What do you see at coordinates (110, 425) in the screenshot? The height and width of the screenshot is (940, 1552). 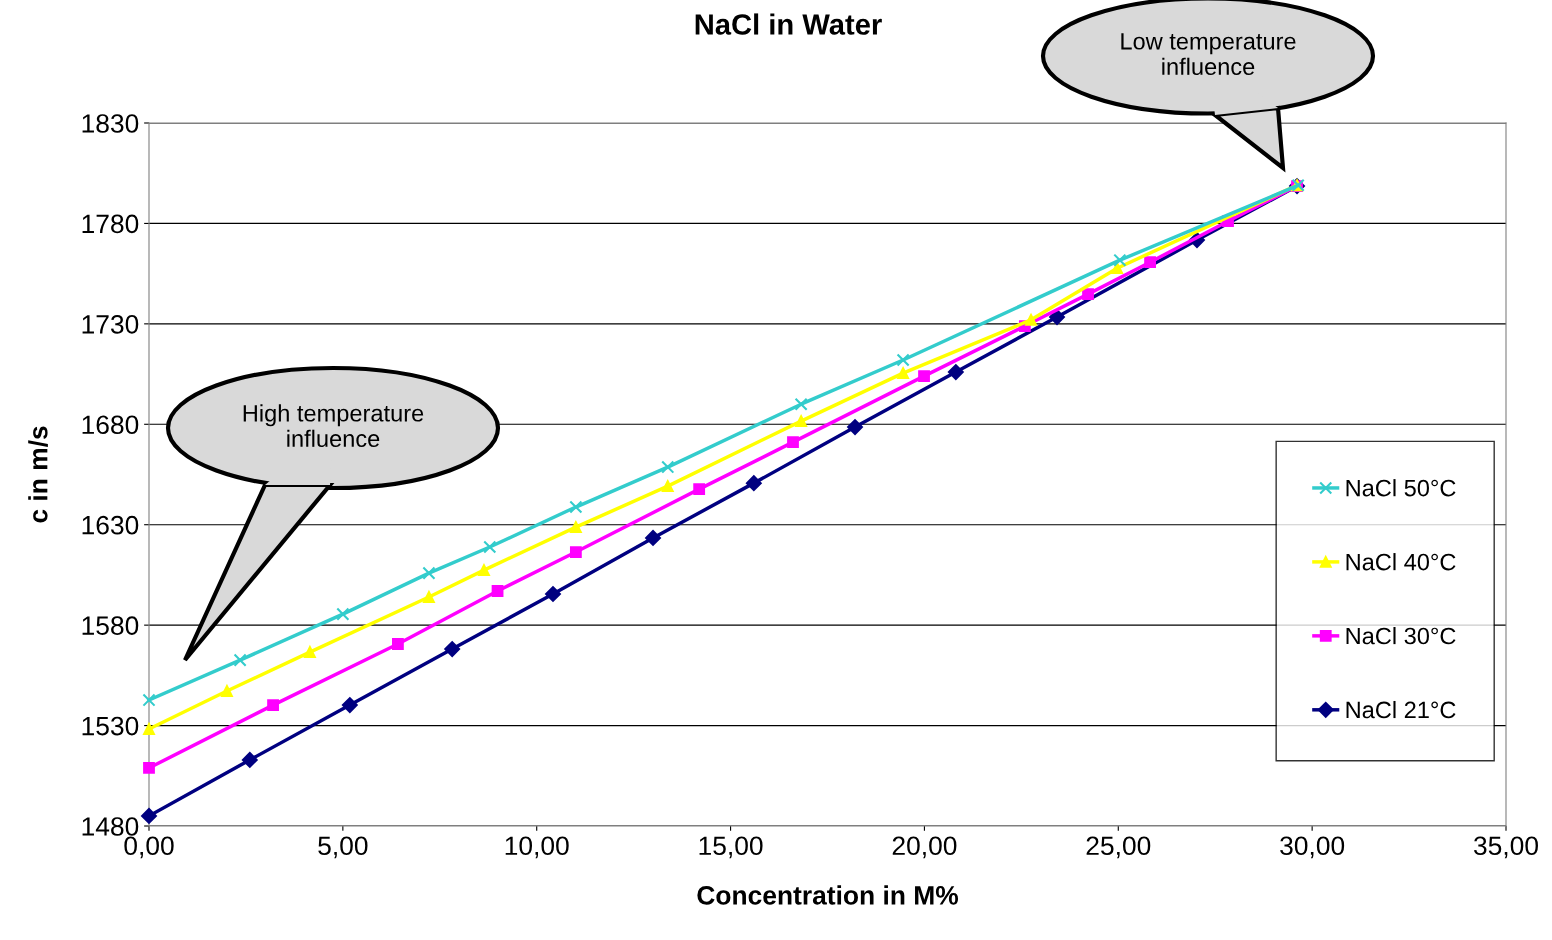 I see `y-tick-label: 1680` at bounding box center [110, 425].